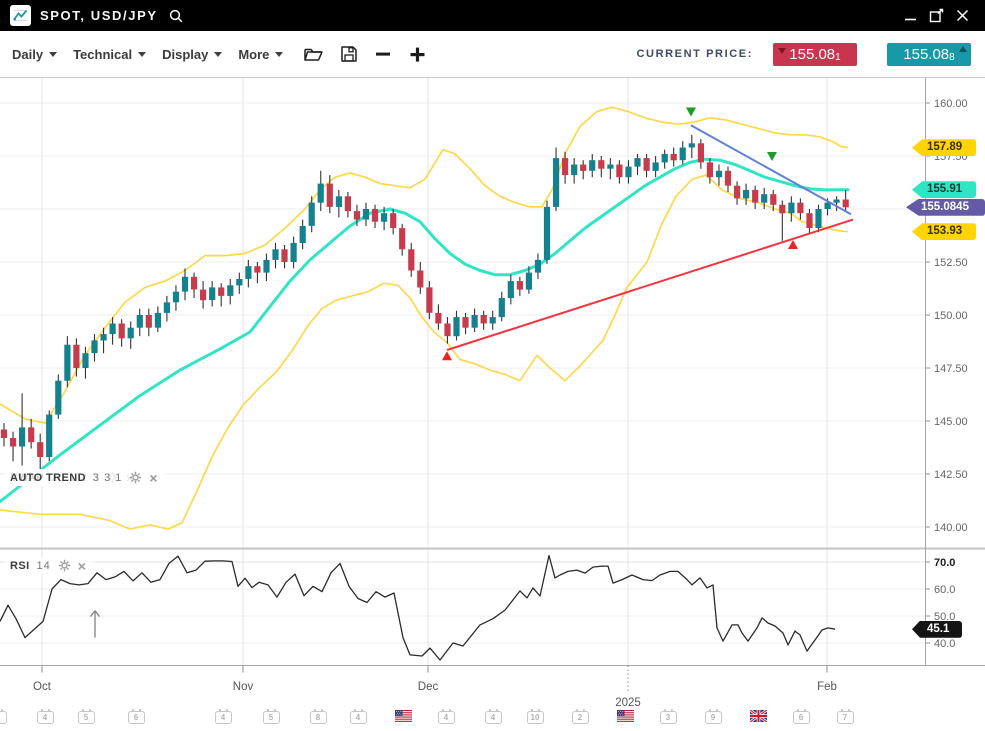  Describe the element at coordinates (318, 716) in the screenshot. I see `calendar-event-icon: 8` at that location.